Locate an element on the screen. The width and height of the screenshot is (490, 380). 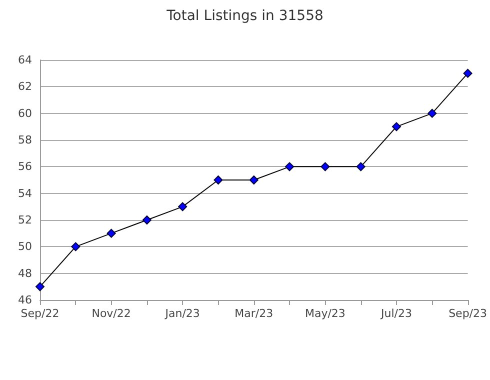
y-tick-label: 48 is located at coordinates (25, 273).